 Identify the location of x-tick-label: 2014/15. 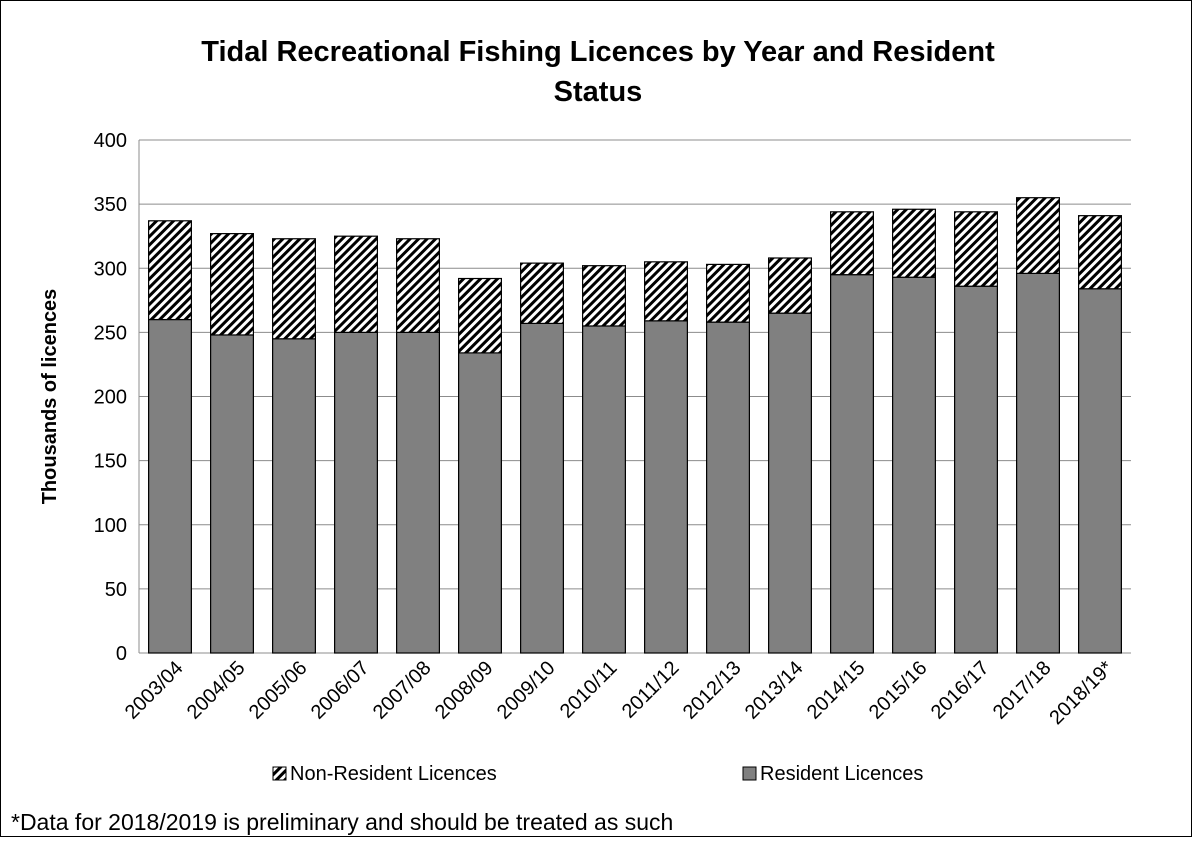
(836, 690).